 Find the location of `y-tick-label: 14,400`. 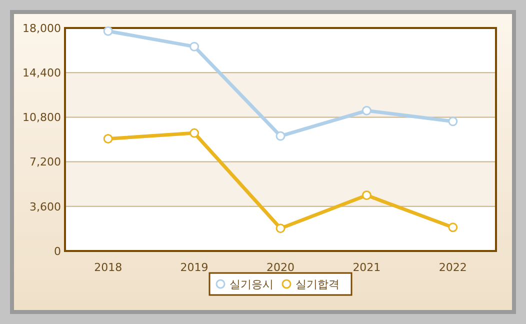

y-tick-label: 14,400 is located at coordinates (41, 73).